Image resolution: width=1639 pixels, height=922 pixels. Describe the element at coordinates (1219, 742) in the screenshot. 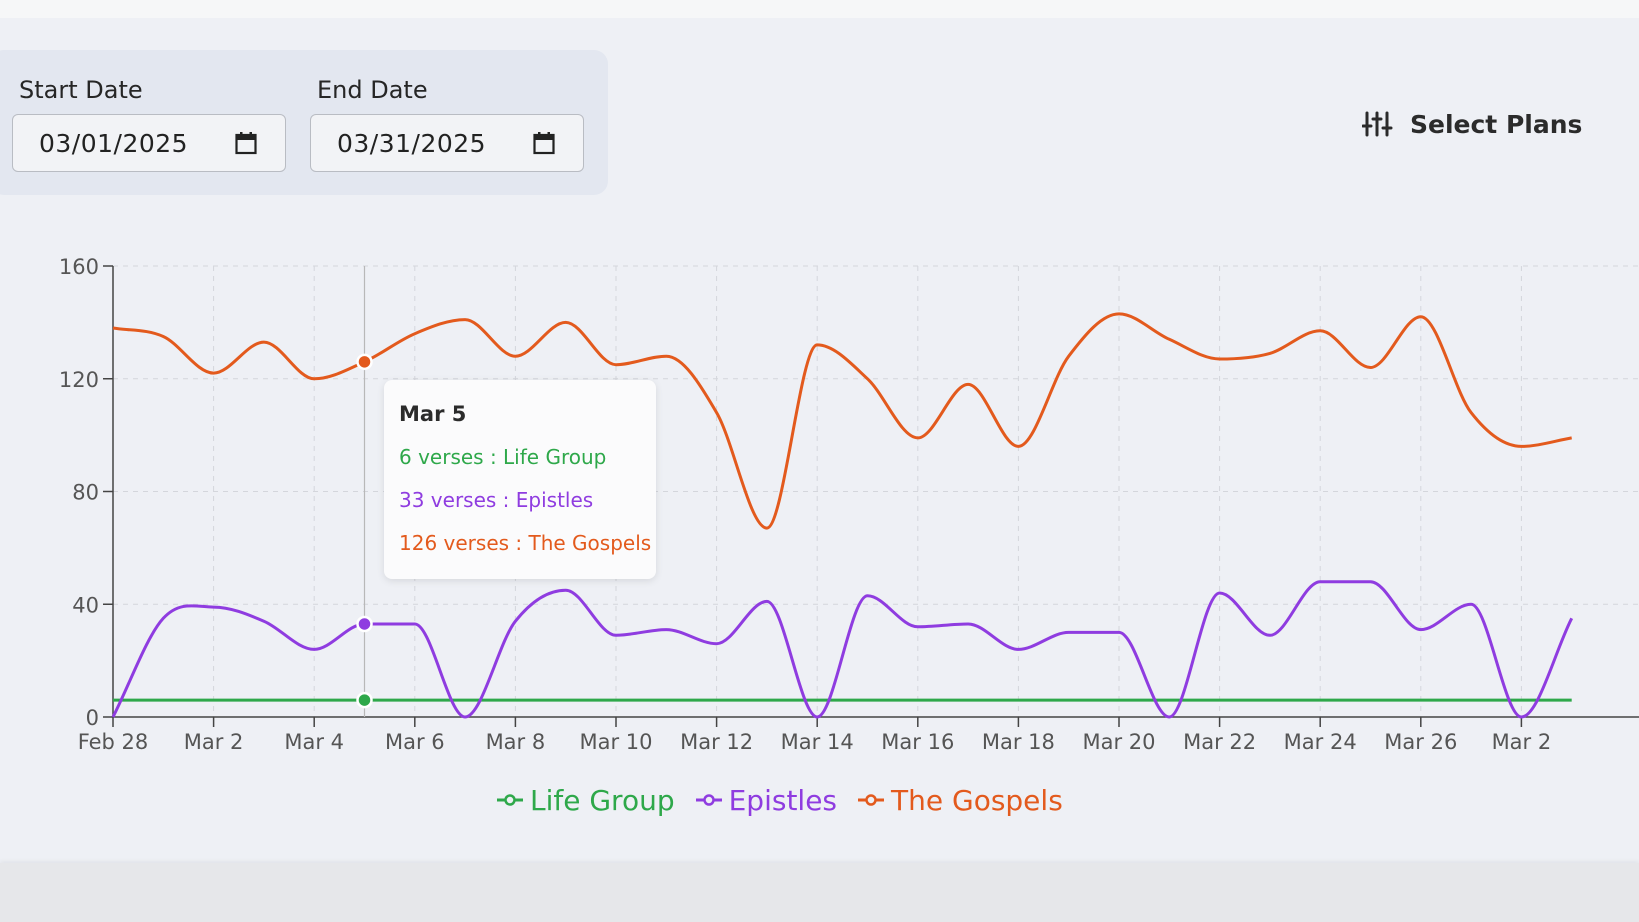

I see `x-tick-label: Mar 22` at that location.